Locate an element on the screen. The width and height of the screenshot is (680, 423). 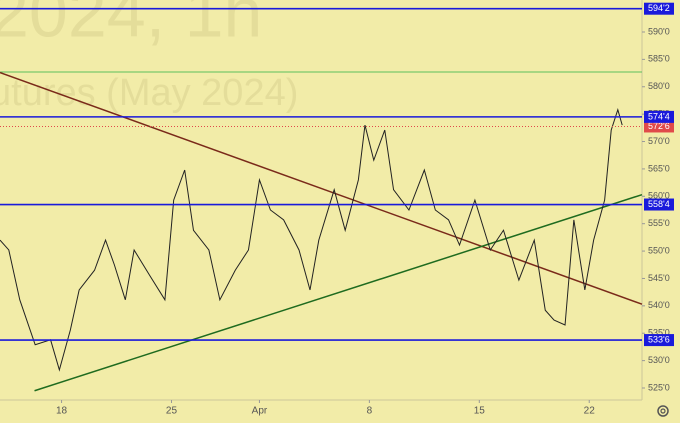
y-tick-label: 535'0 is located at coordinates (659, 333).